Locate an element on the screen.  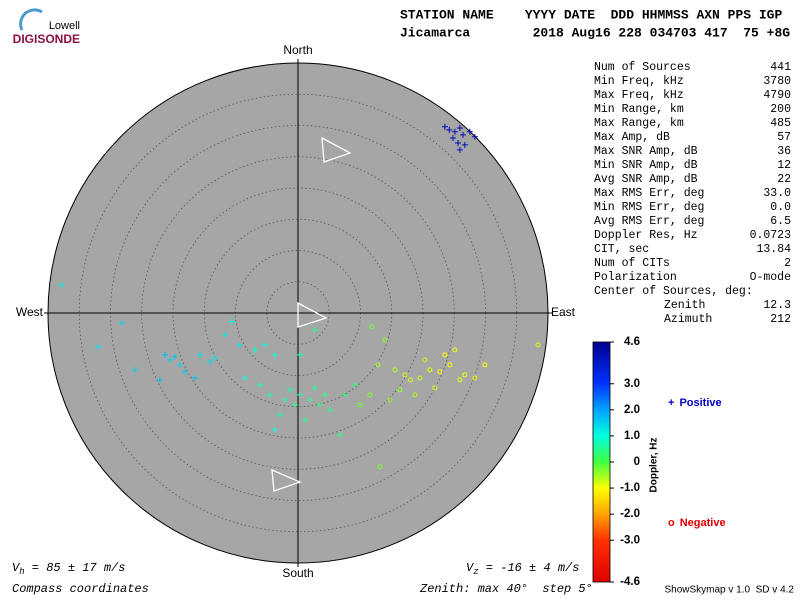
legend-marker: + is located at coordinates (671, 403).